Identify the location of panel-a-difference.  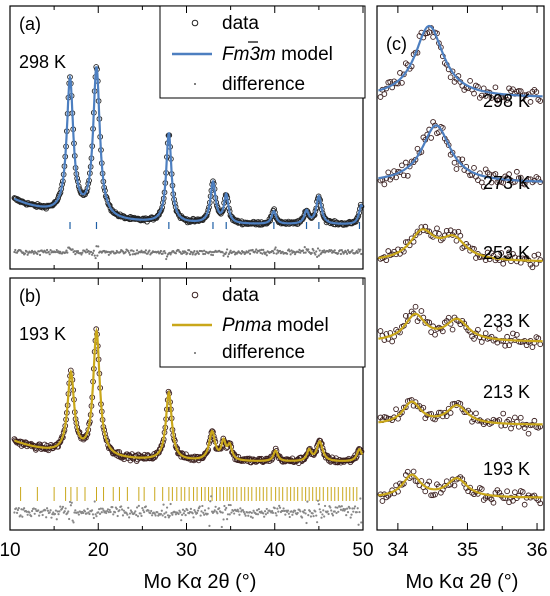
(188, 253).